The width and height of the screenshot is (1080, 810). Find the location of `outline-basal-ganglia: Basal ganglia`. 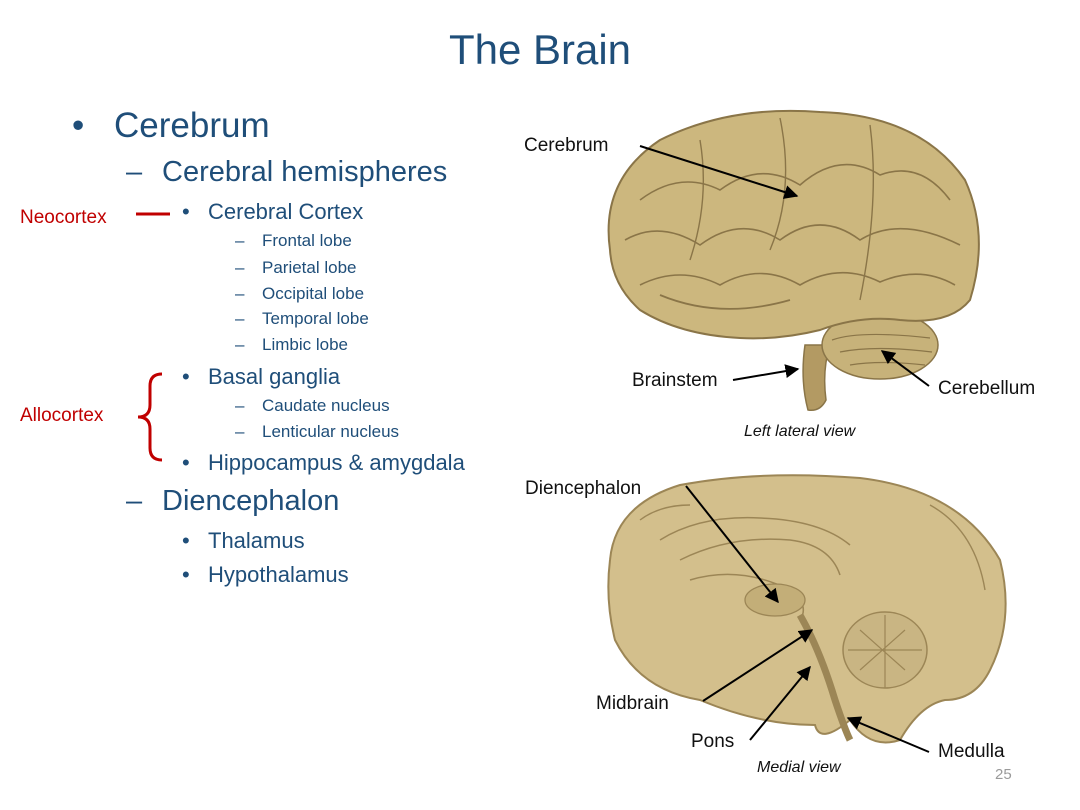

outline-basal-ganglia: Basal ganglia is located at coordinates (274, 376).